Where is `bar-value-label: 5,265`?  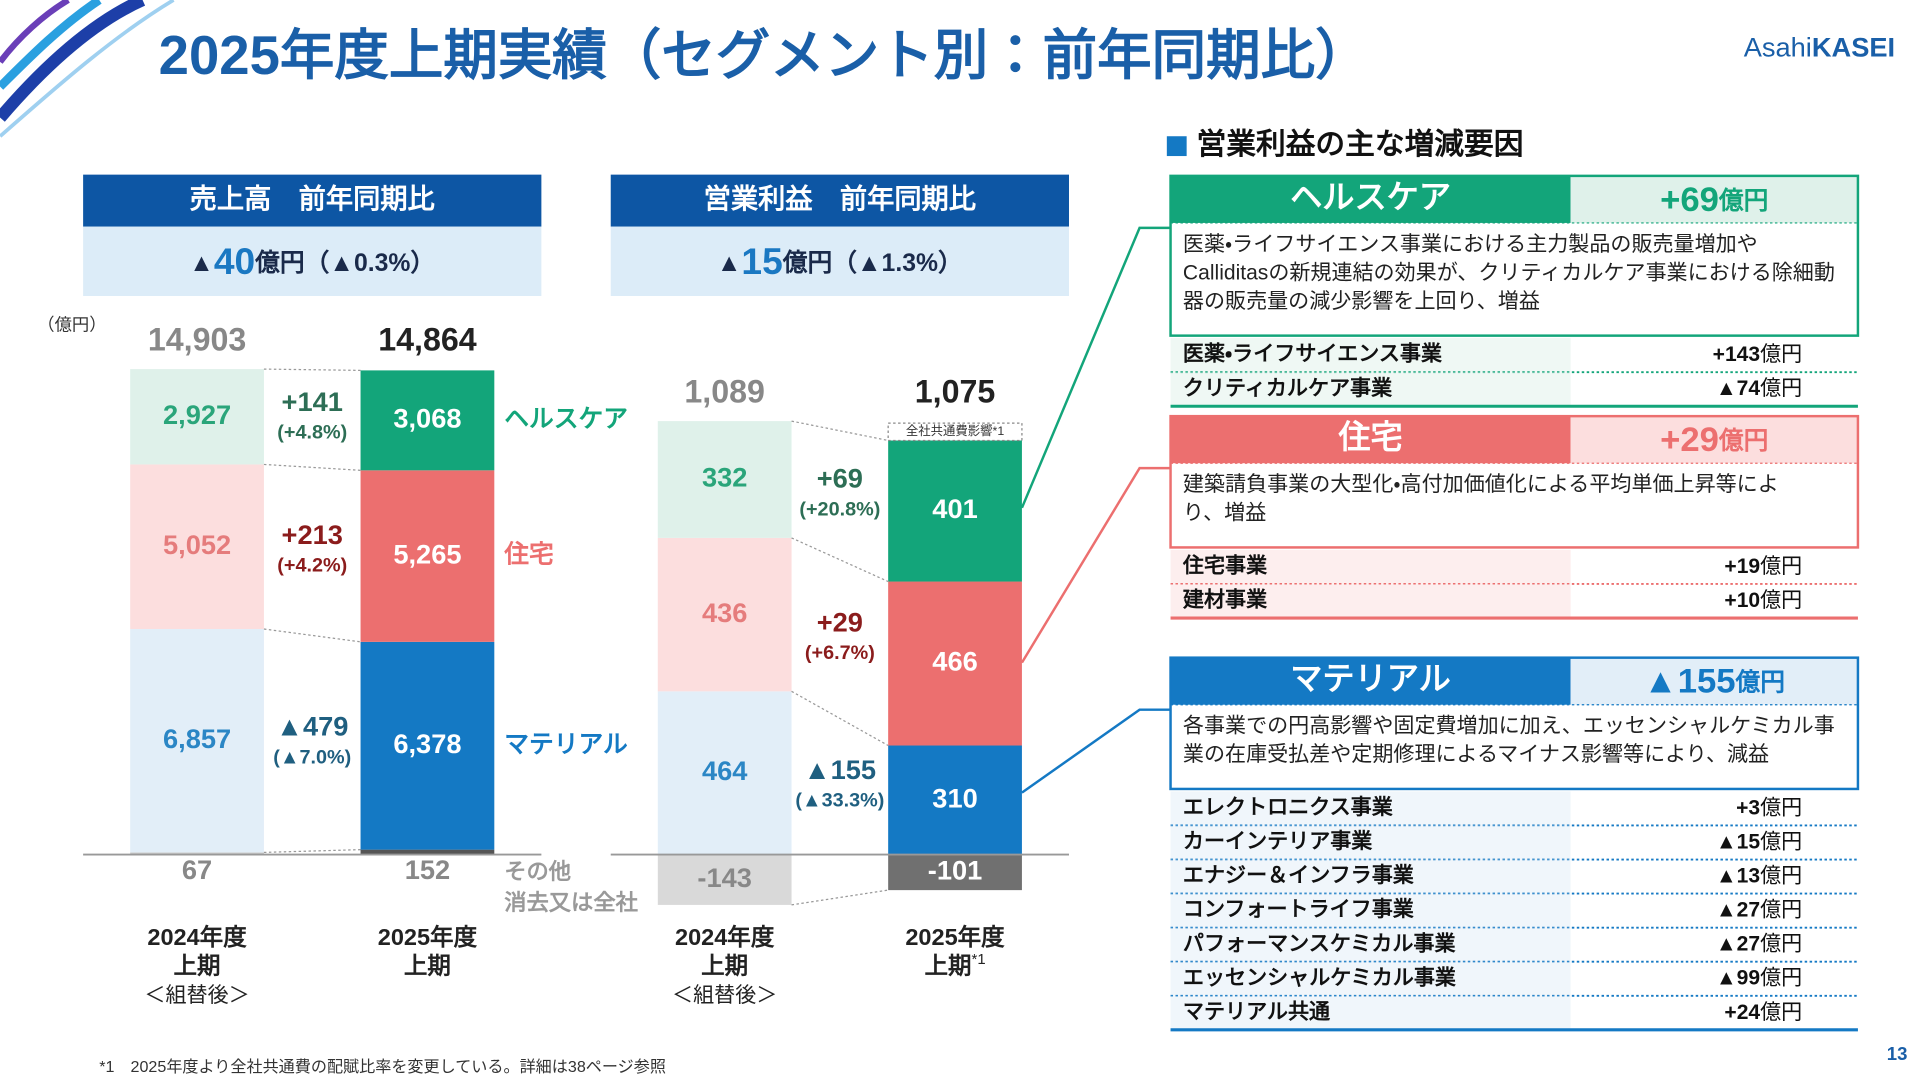 bar-value-label: 5,265 is located at coordinates (427, 553).